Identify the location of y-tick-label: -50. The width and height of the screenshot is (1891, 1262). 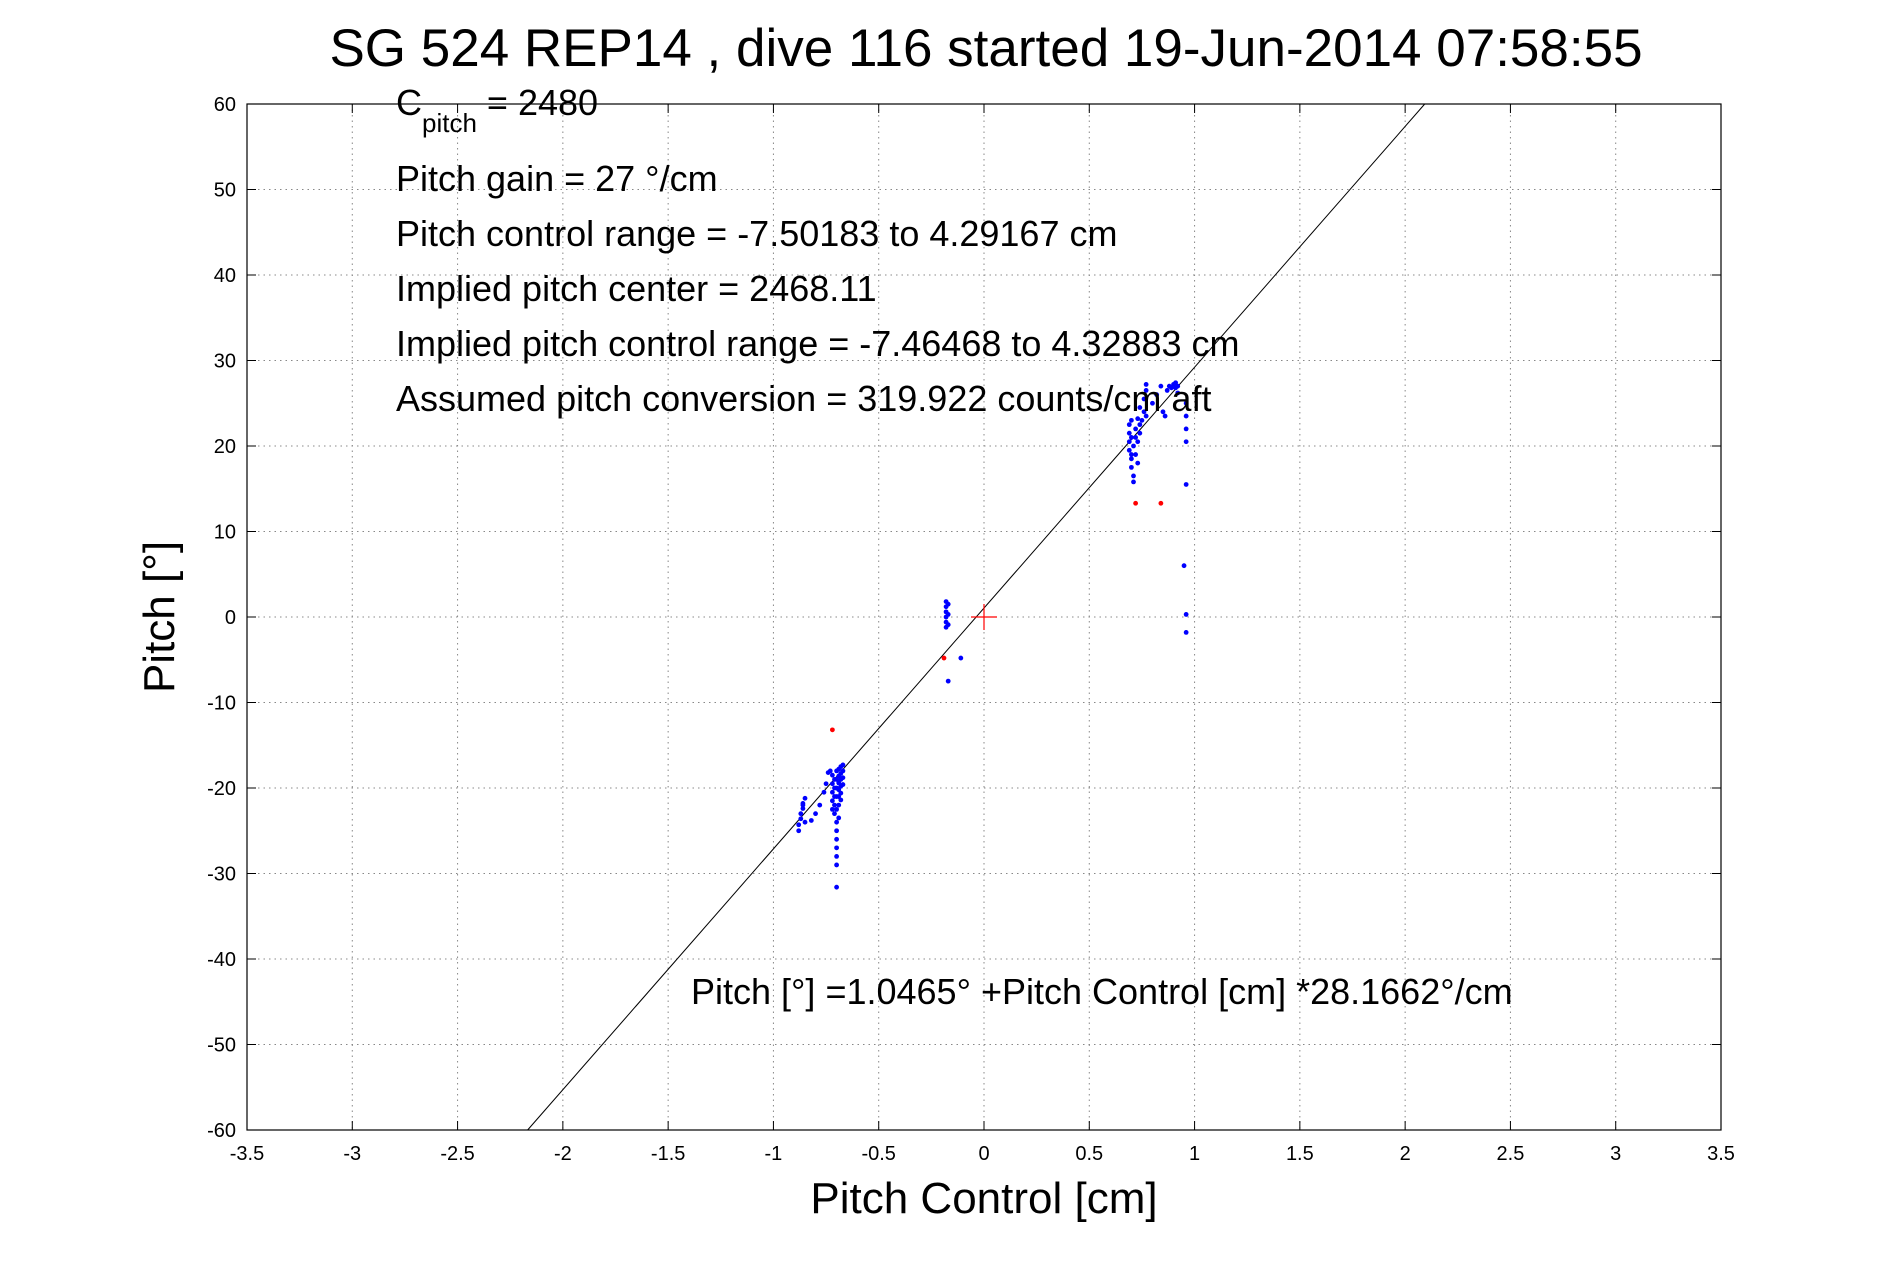
(221, 1046).